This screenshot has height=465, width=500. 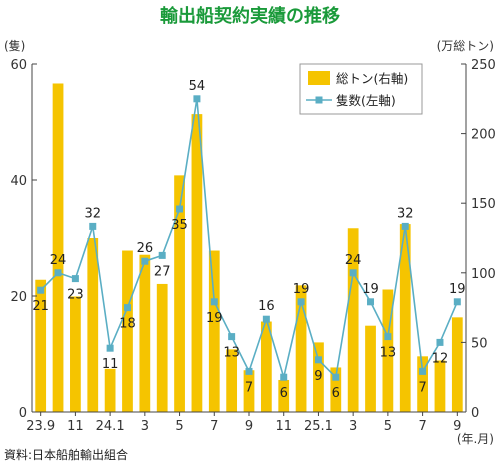 What do you see at coordinates (179, 293) in the screenshot?
I see `bar-24.5` at bounding box center [179, 293].